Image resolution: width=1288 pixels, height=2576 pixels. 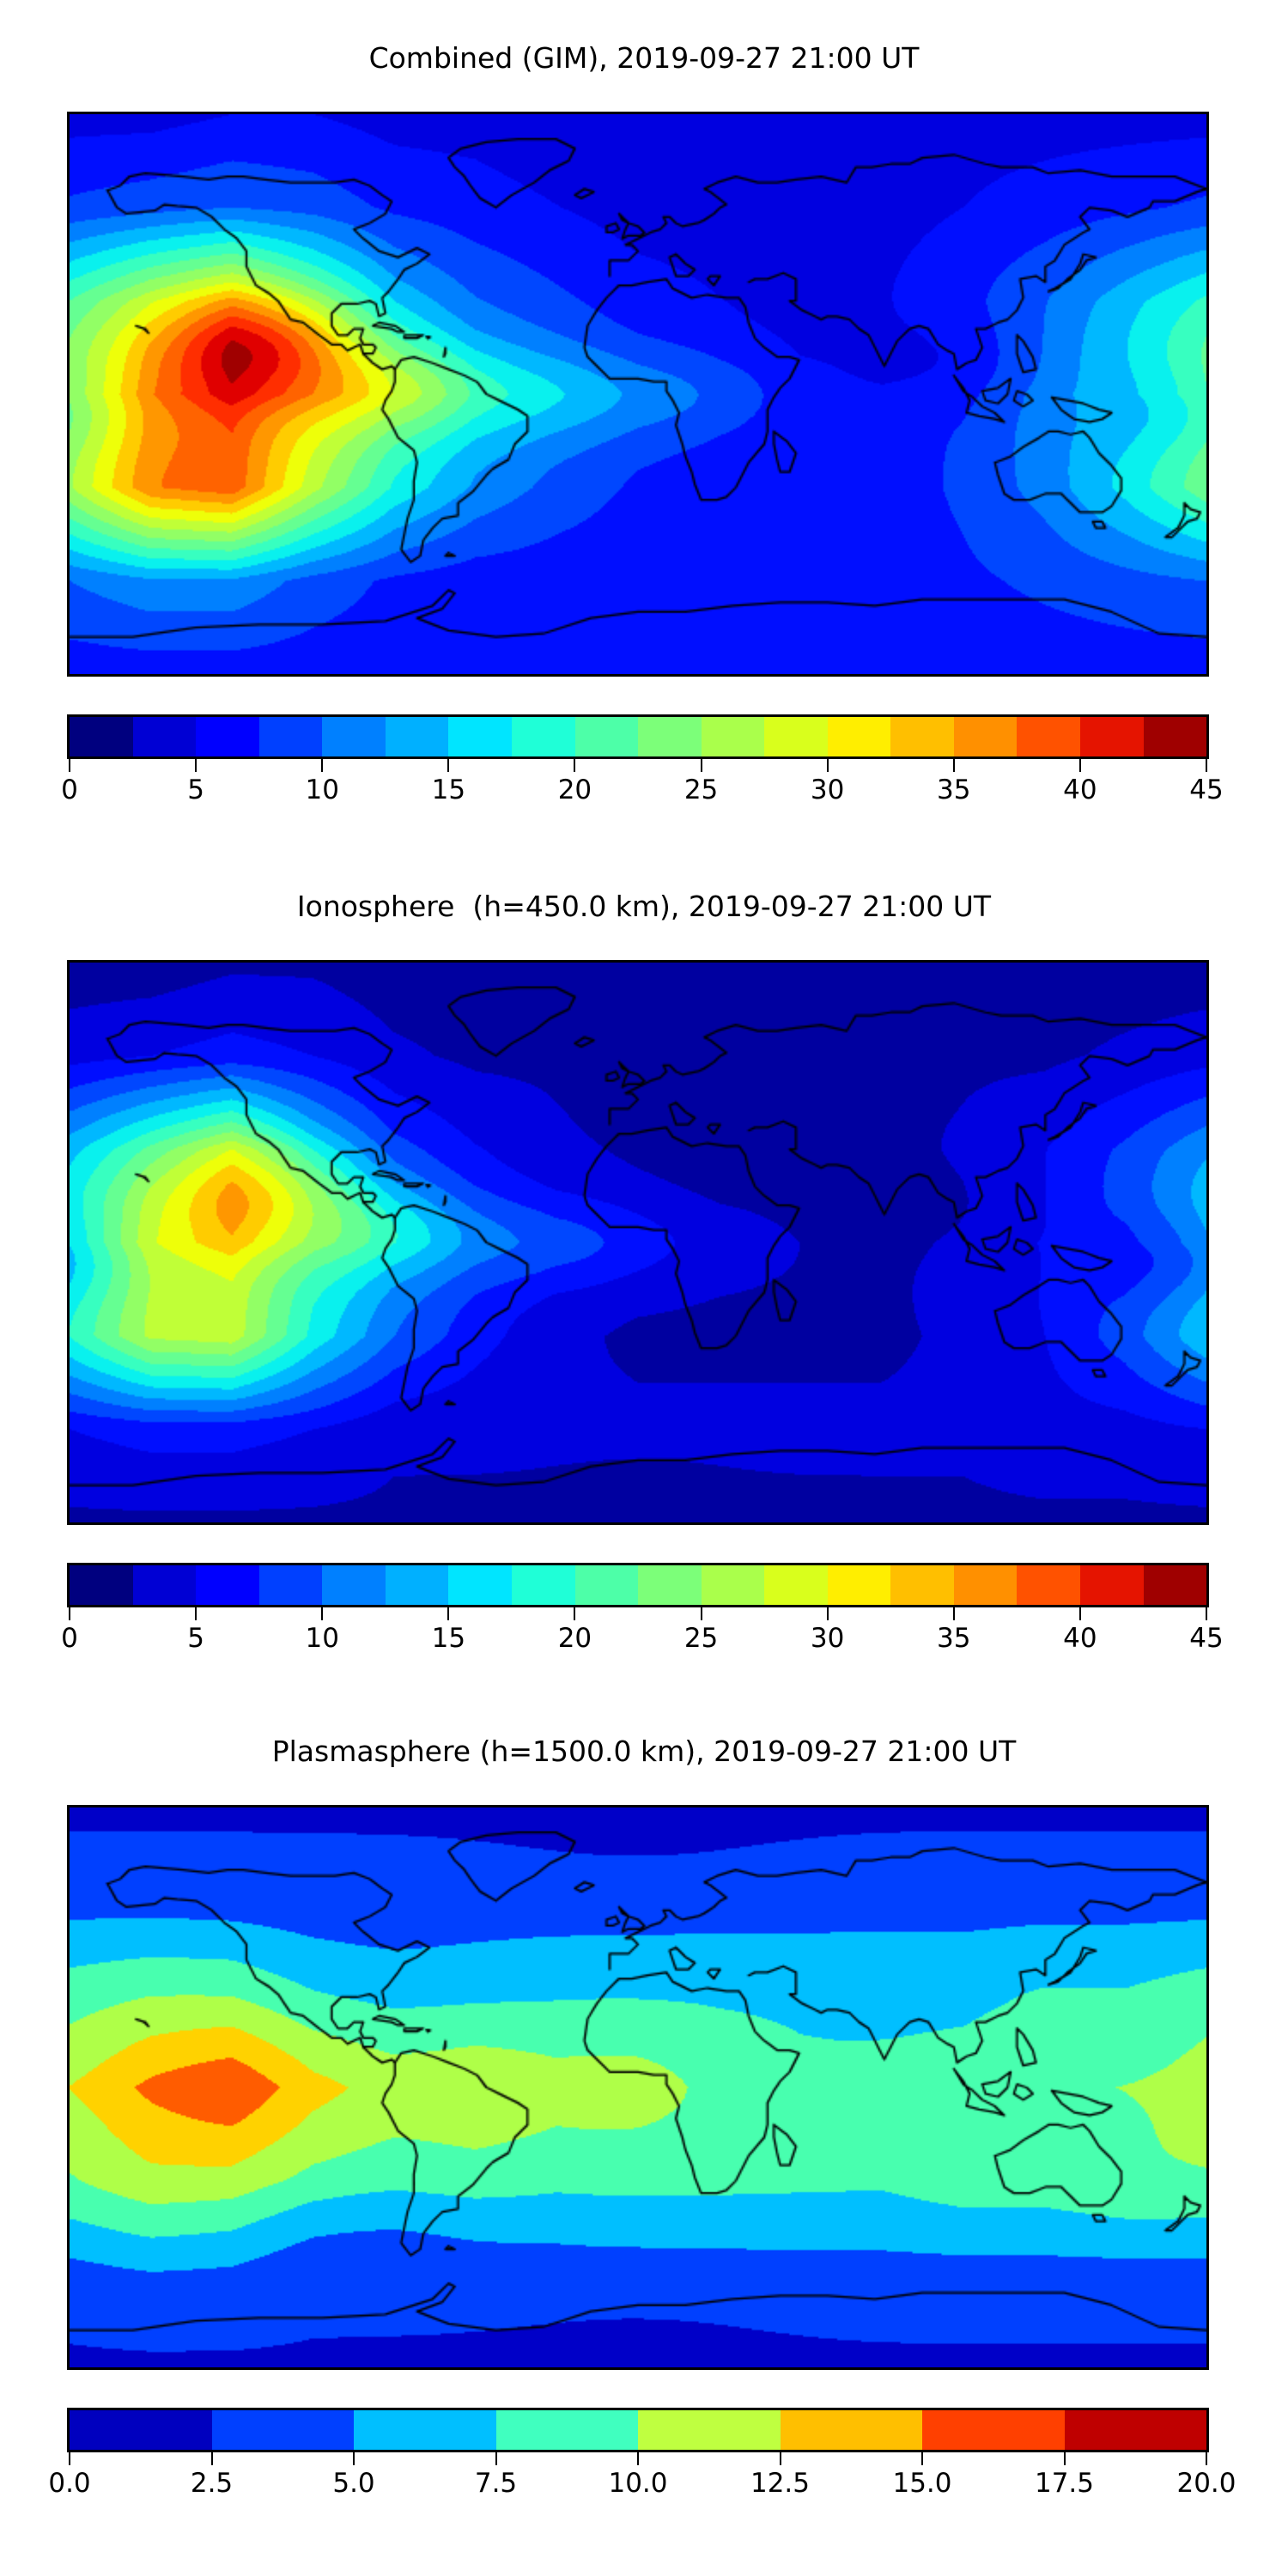 What do you see at coordinates (1080, 1638) in the screenshot?
I see `colorbar-tick-label: 40` at bounding box center [1080, 1638].